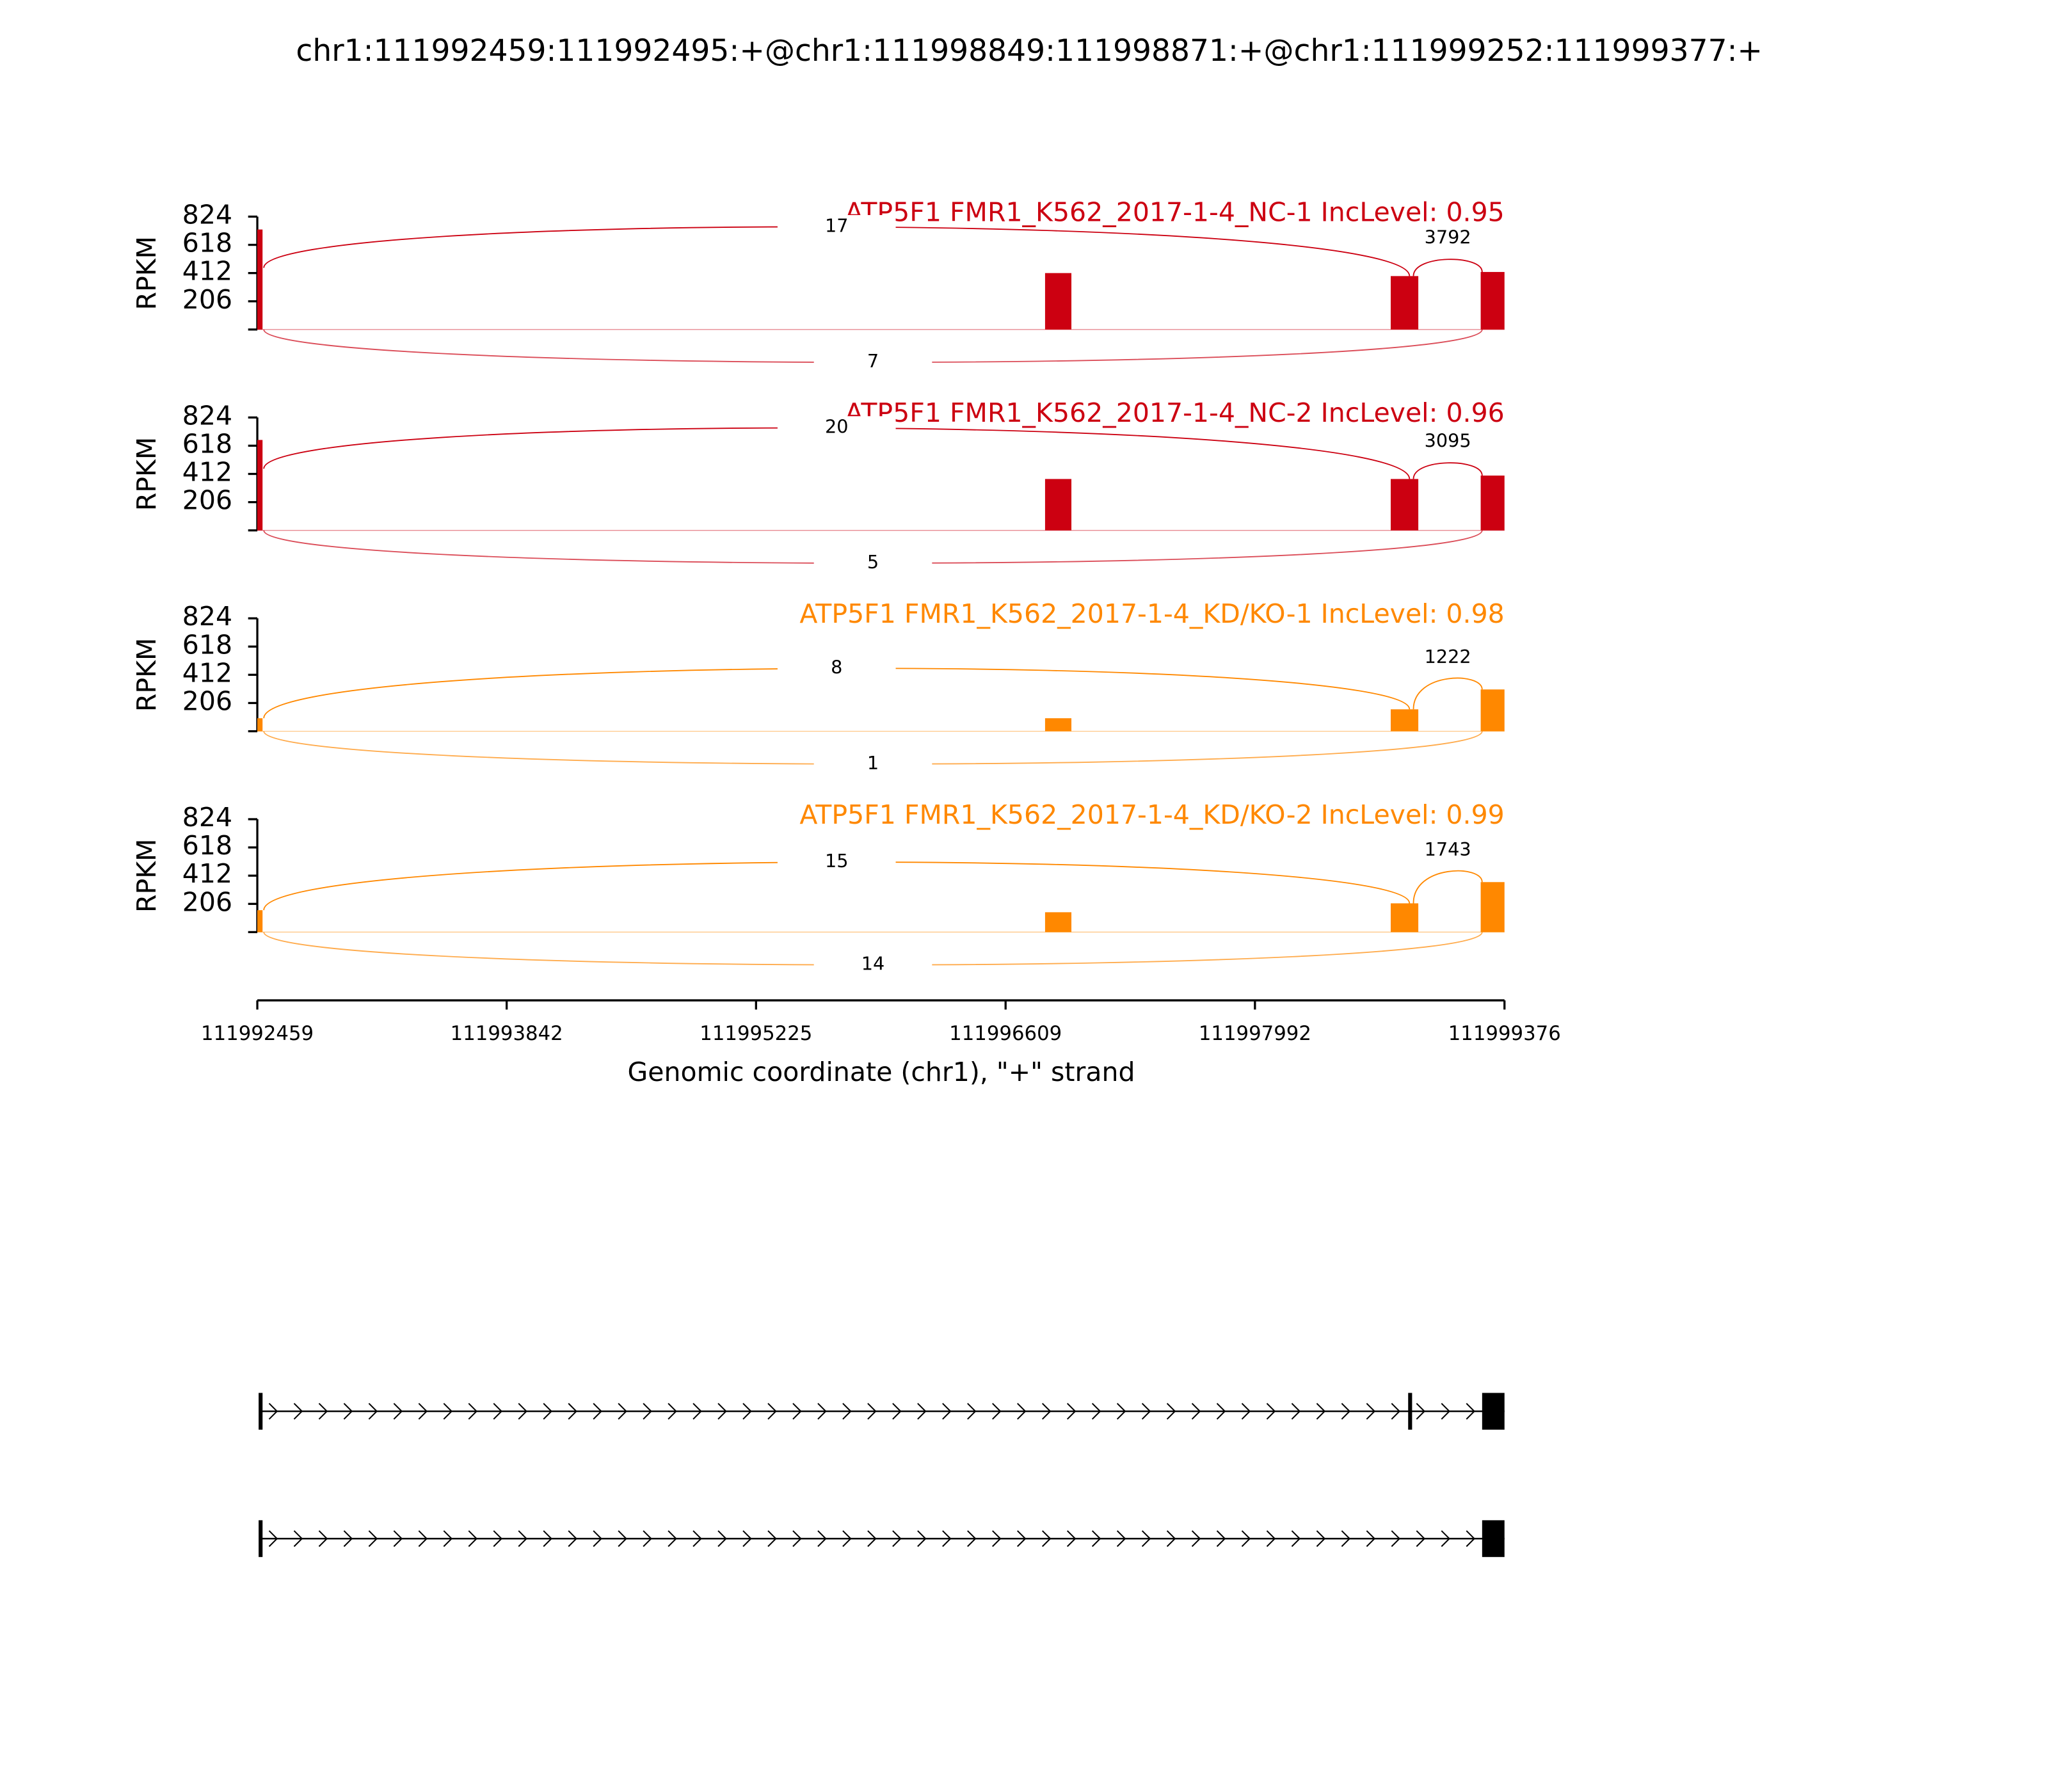 Image resolution: width=2048 pixels, height=1792 pixels. What do you see at coordinates (836, 667) in the screenshot?
I see `junction-count: 8` at bounding box center [836, 667].